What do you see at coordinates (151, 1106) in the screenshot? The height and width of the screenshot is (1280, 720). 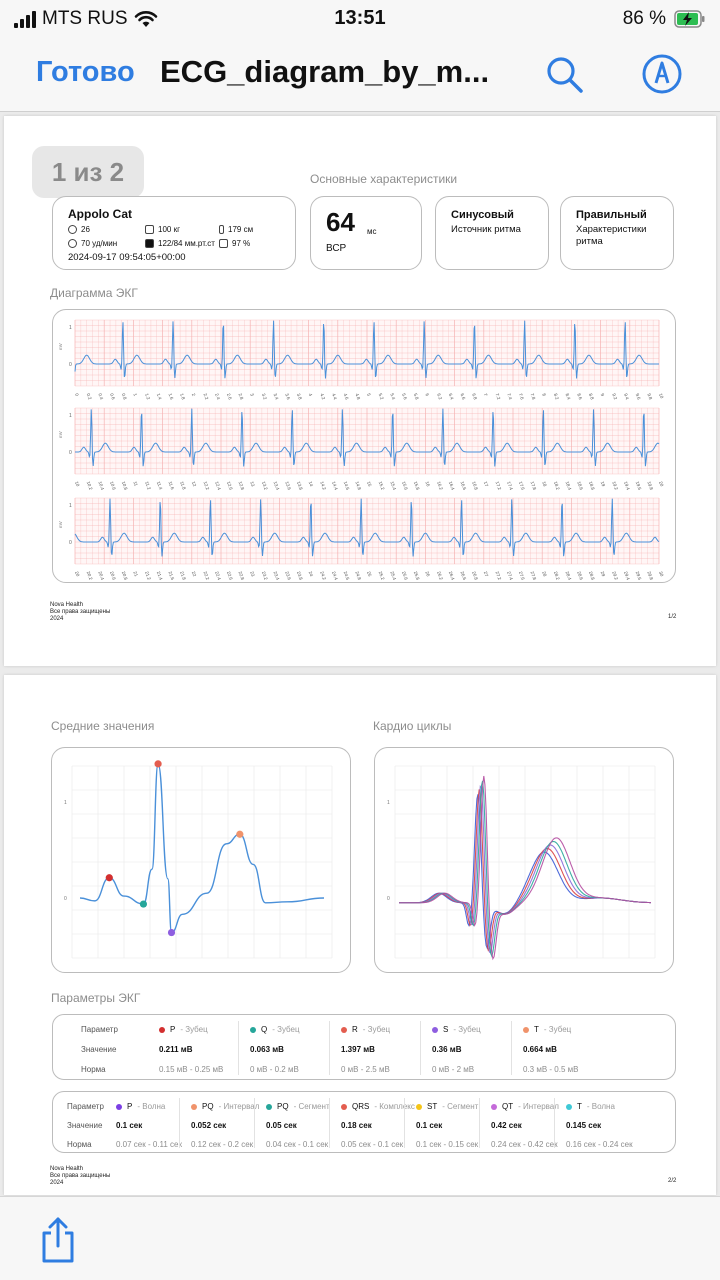 I see `param-subtitle: - Волна` at bounding box center [151, 1106].